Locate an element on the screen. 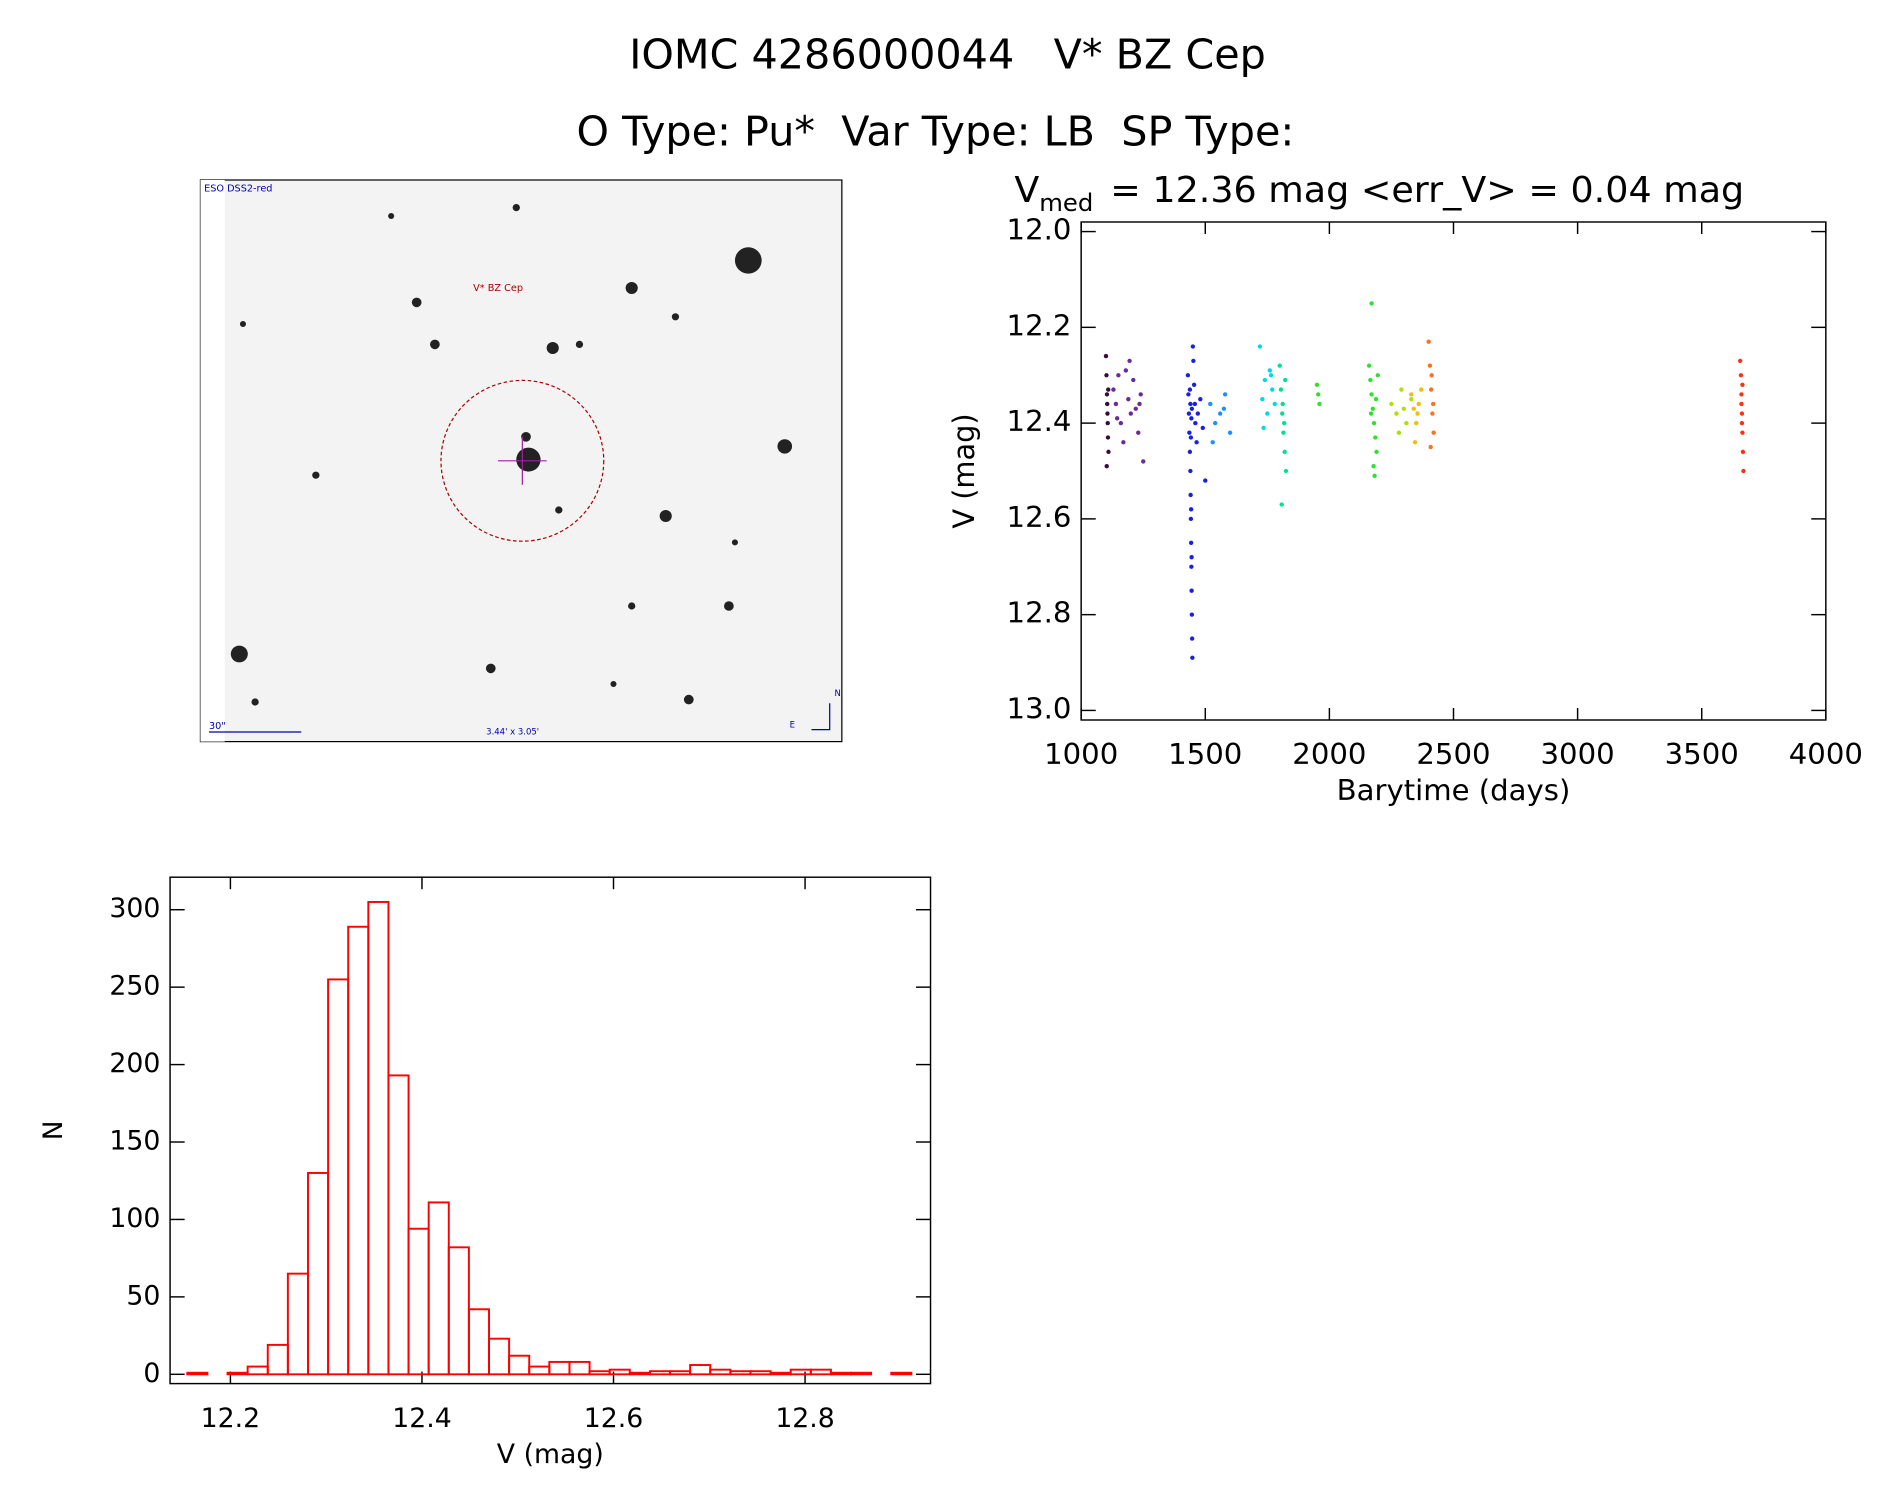 This screenshot has width=1889, height=1494. y-tick-label: 50 is located at coordinates (143, 1295).